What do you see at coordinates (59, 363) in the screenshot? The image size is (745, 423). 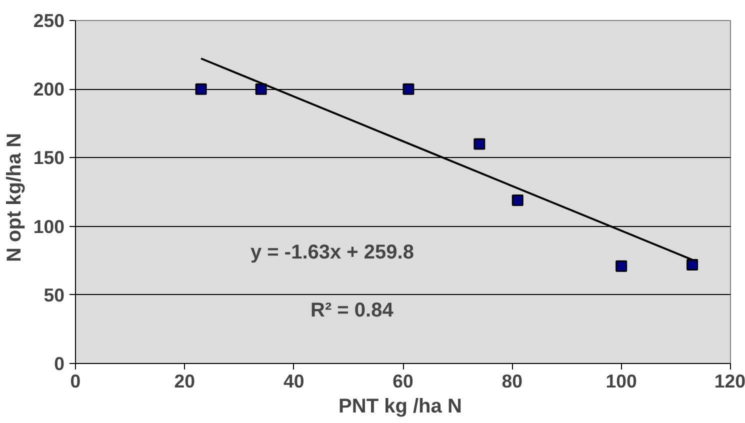 I see `y-tick-label: 0` at bounding box center [59, 363].